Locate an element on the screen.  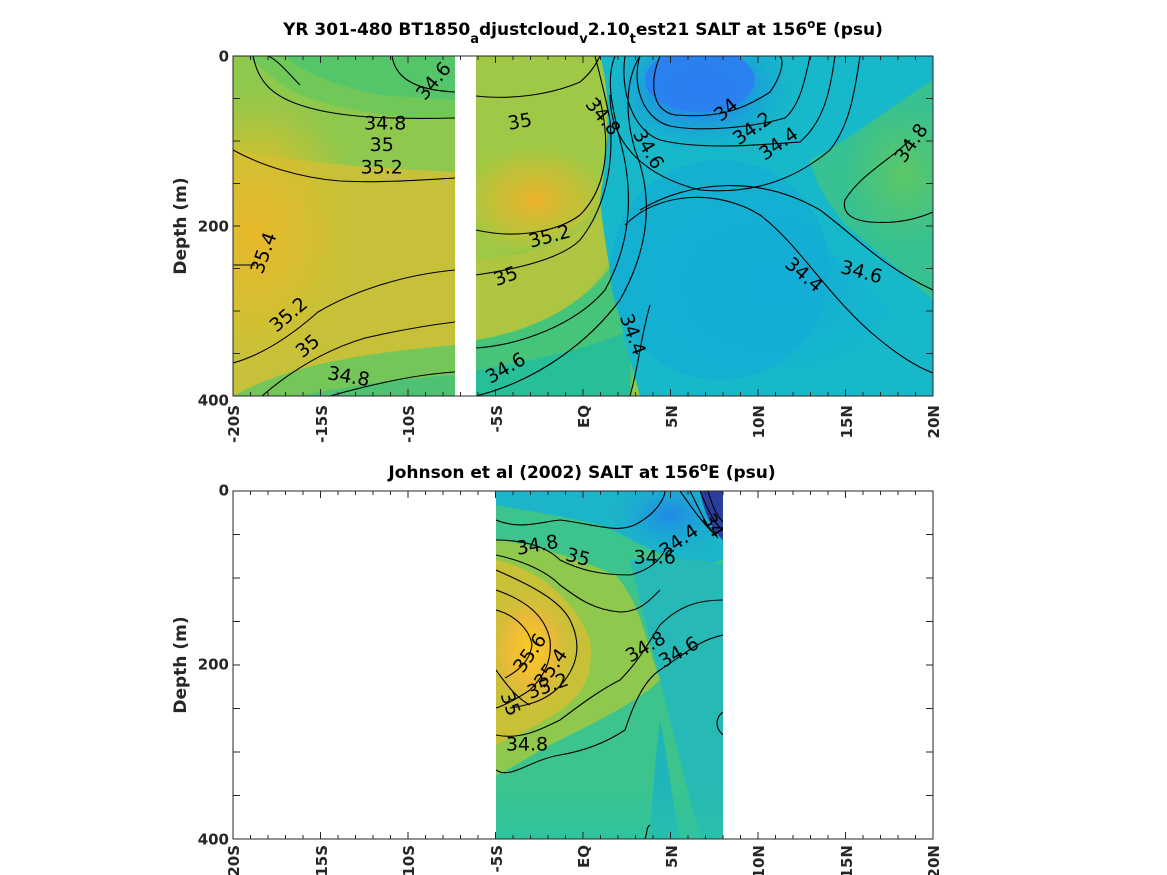
bottom-panel-title: Johnson et al (2002) SALT at 156oE (psu) is located at coordinates (581, 471).